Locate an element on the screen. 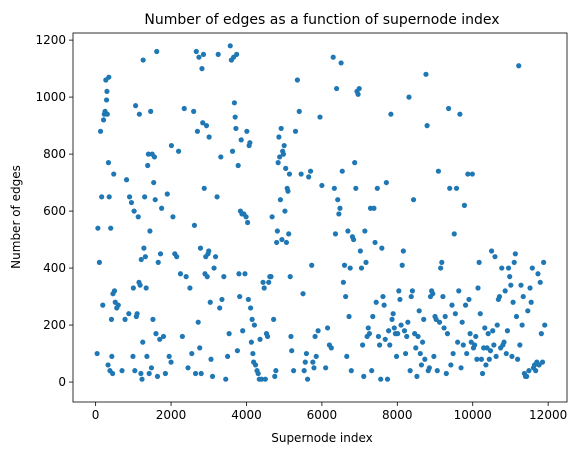 Image resolution: width=581 pixels, height=455 pixels. y-tick-label: 200 is located at coordinates (54, 325).